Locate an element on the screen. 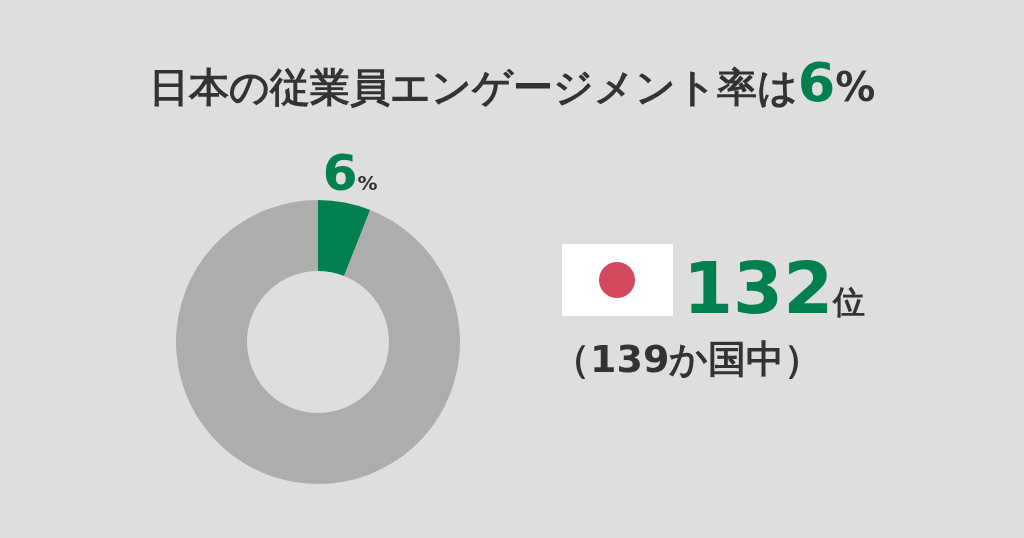  chart-title: 日本の従業員エンゲージメント率は6% is located at coordinates (512, 82).